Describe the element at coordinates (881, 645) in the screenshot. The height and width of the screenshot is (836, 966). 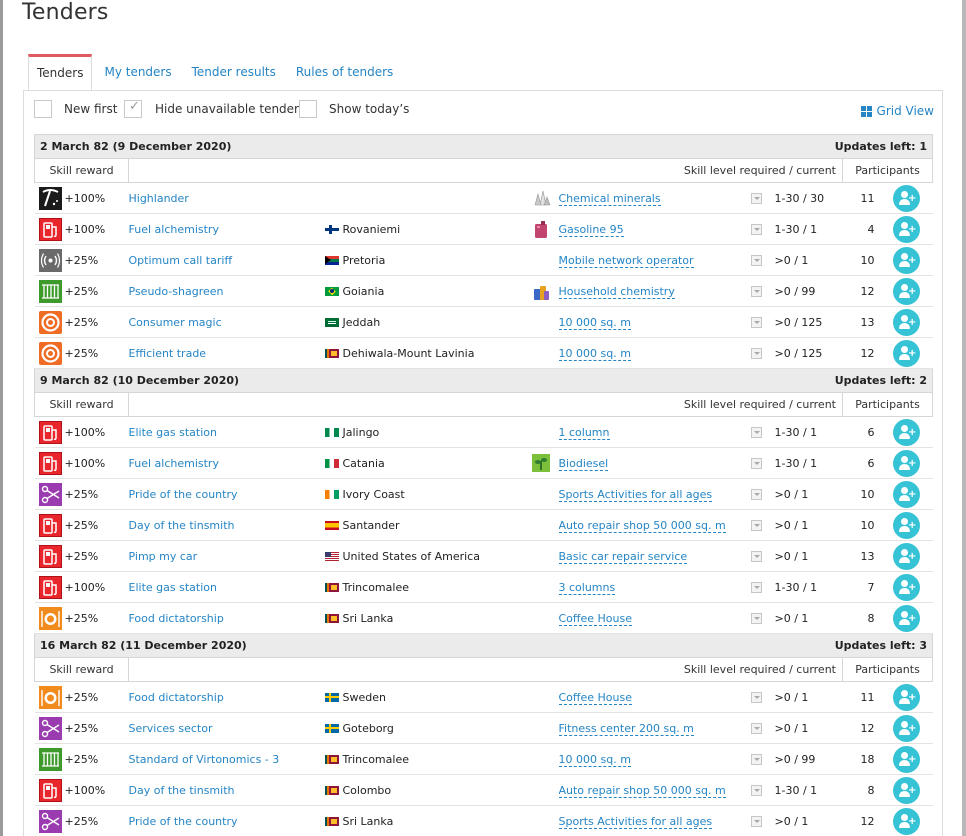
I see `updates-left: Updates left: 3` at that location.